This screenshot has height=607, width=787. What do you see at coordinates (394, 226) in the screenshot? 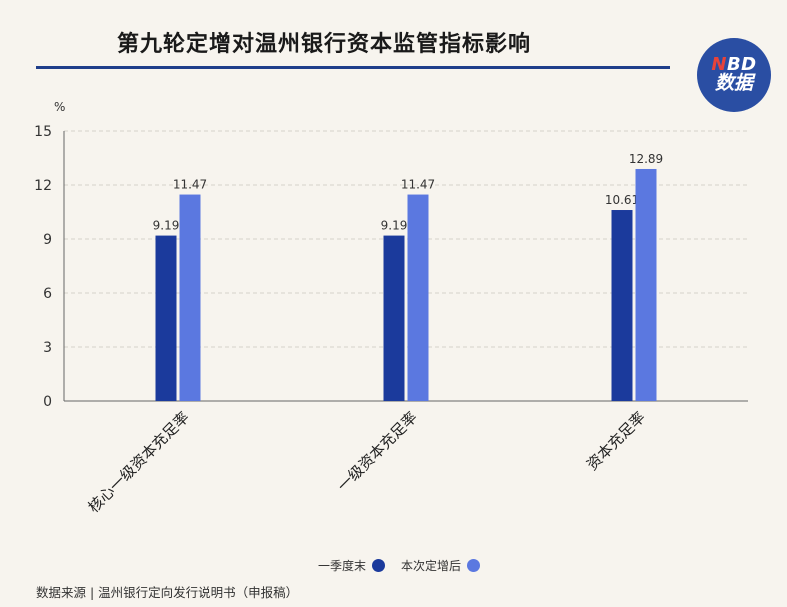
I see `data-label-0-1: 9.19` at bounding box center [394, 226].